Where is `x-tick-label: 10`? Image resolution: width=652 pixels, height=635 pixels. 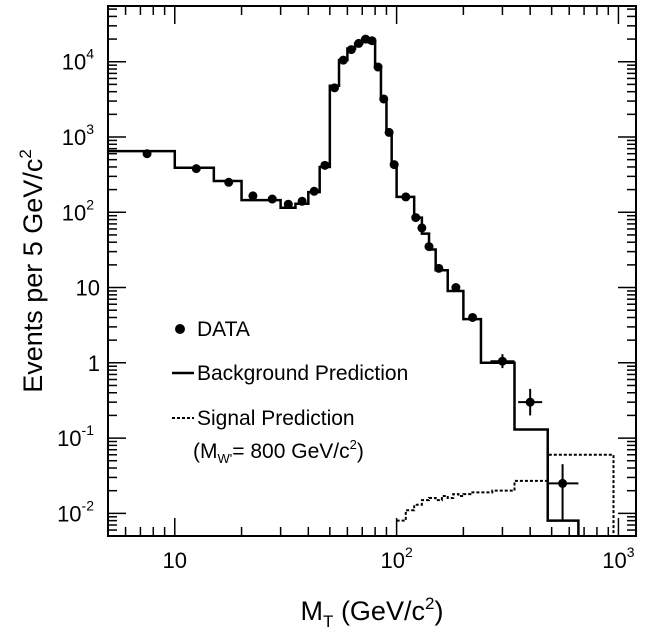 x-tick-label: 10 is located at coordinates (175, 560).